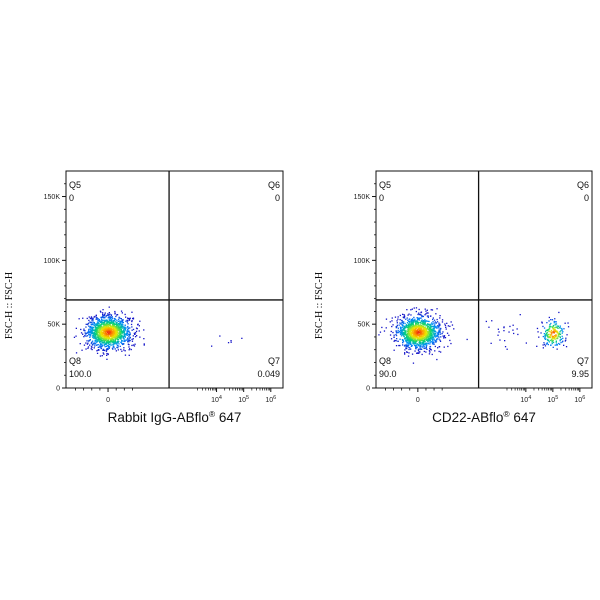  I want to click on quadrant-value: 9.95, so click(580, 374).